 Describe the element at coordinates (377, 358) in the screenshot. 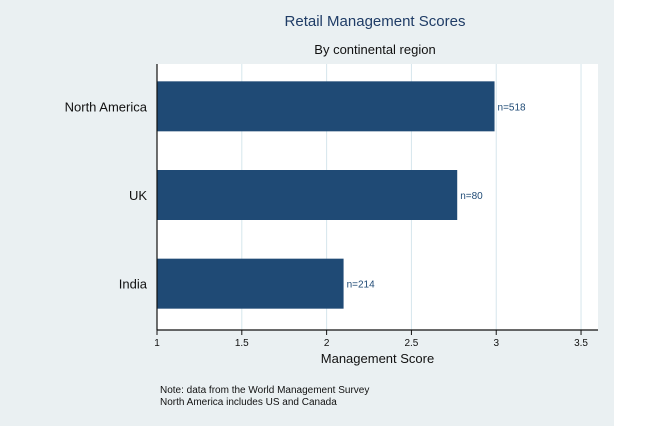

I see `x-axis-title: Management Score` at that location.